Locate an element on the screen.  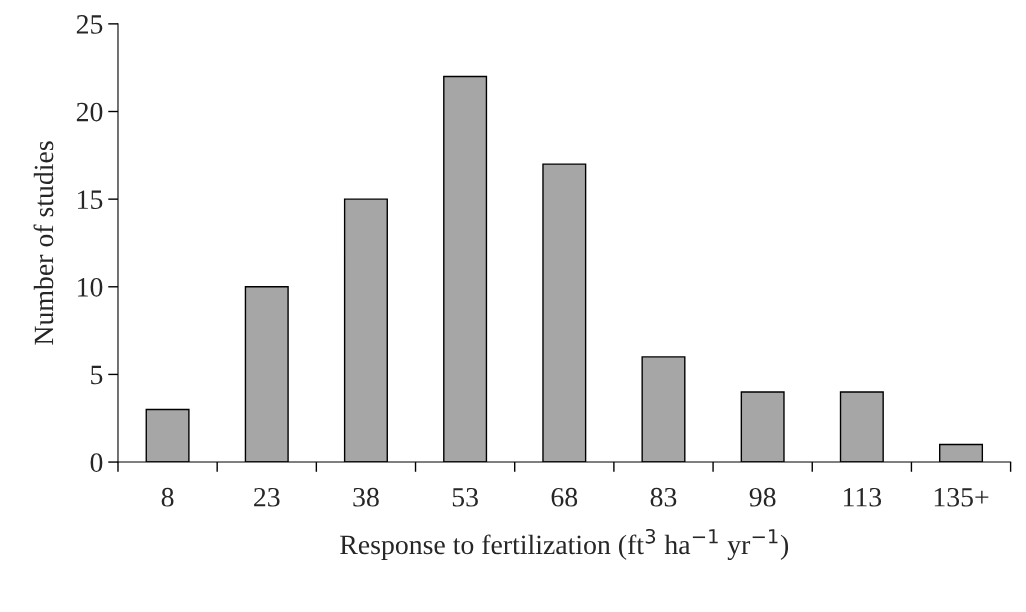
x-tick-label: 113 is located at coordinates (862, 497).